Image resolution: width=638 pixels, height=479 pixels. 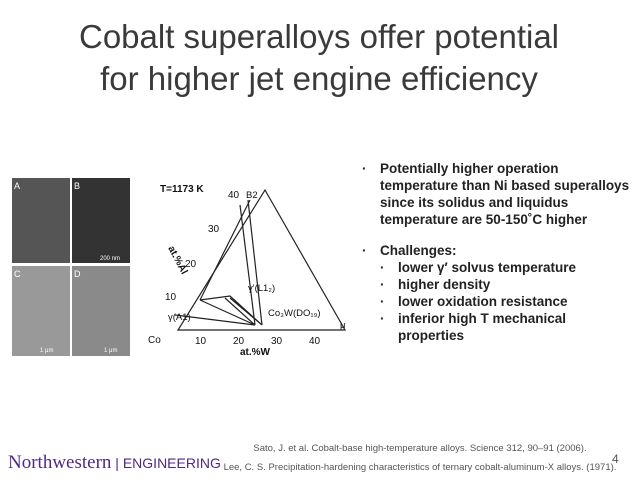 I want to click on sub-bullet: lower oxidation resistance, so click(x=506, y=301).